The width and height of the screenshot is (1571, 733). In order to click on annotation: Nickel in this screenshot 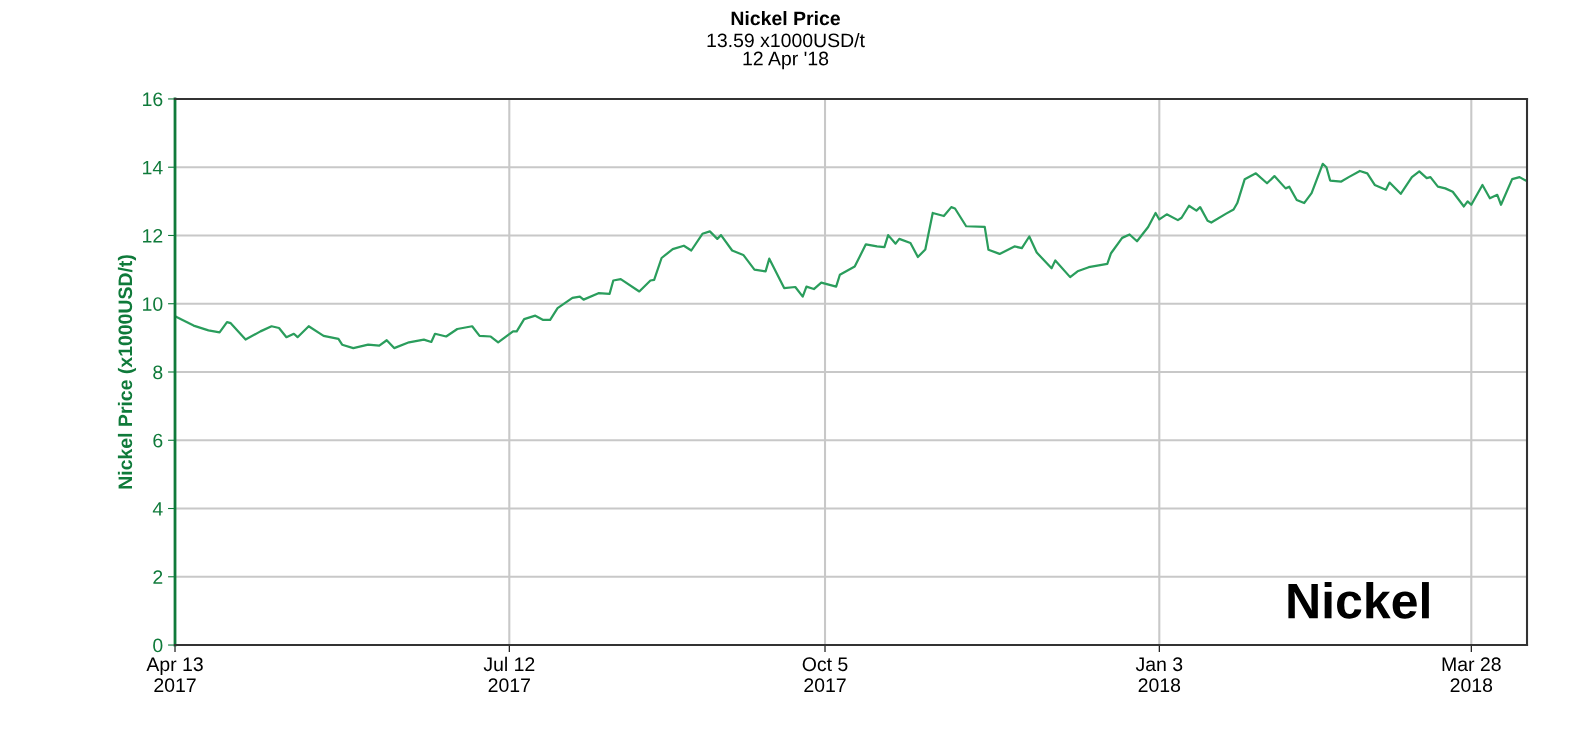, I will do `click(1358, 600)`.